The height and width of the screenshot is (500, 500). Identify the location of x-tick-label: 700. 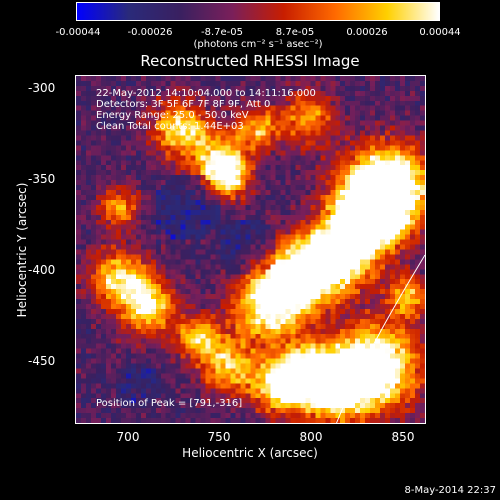
(128, 437).